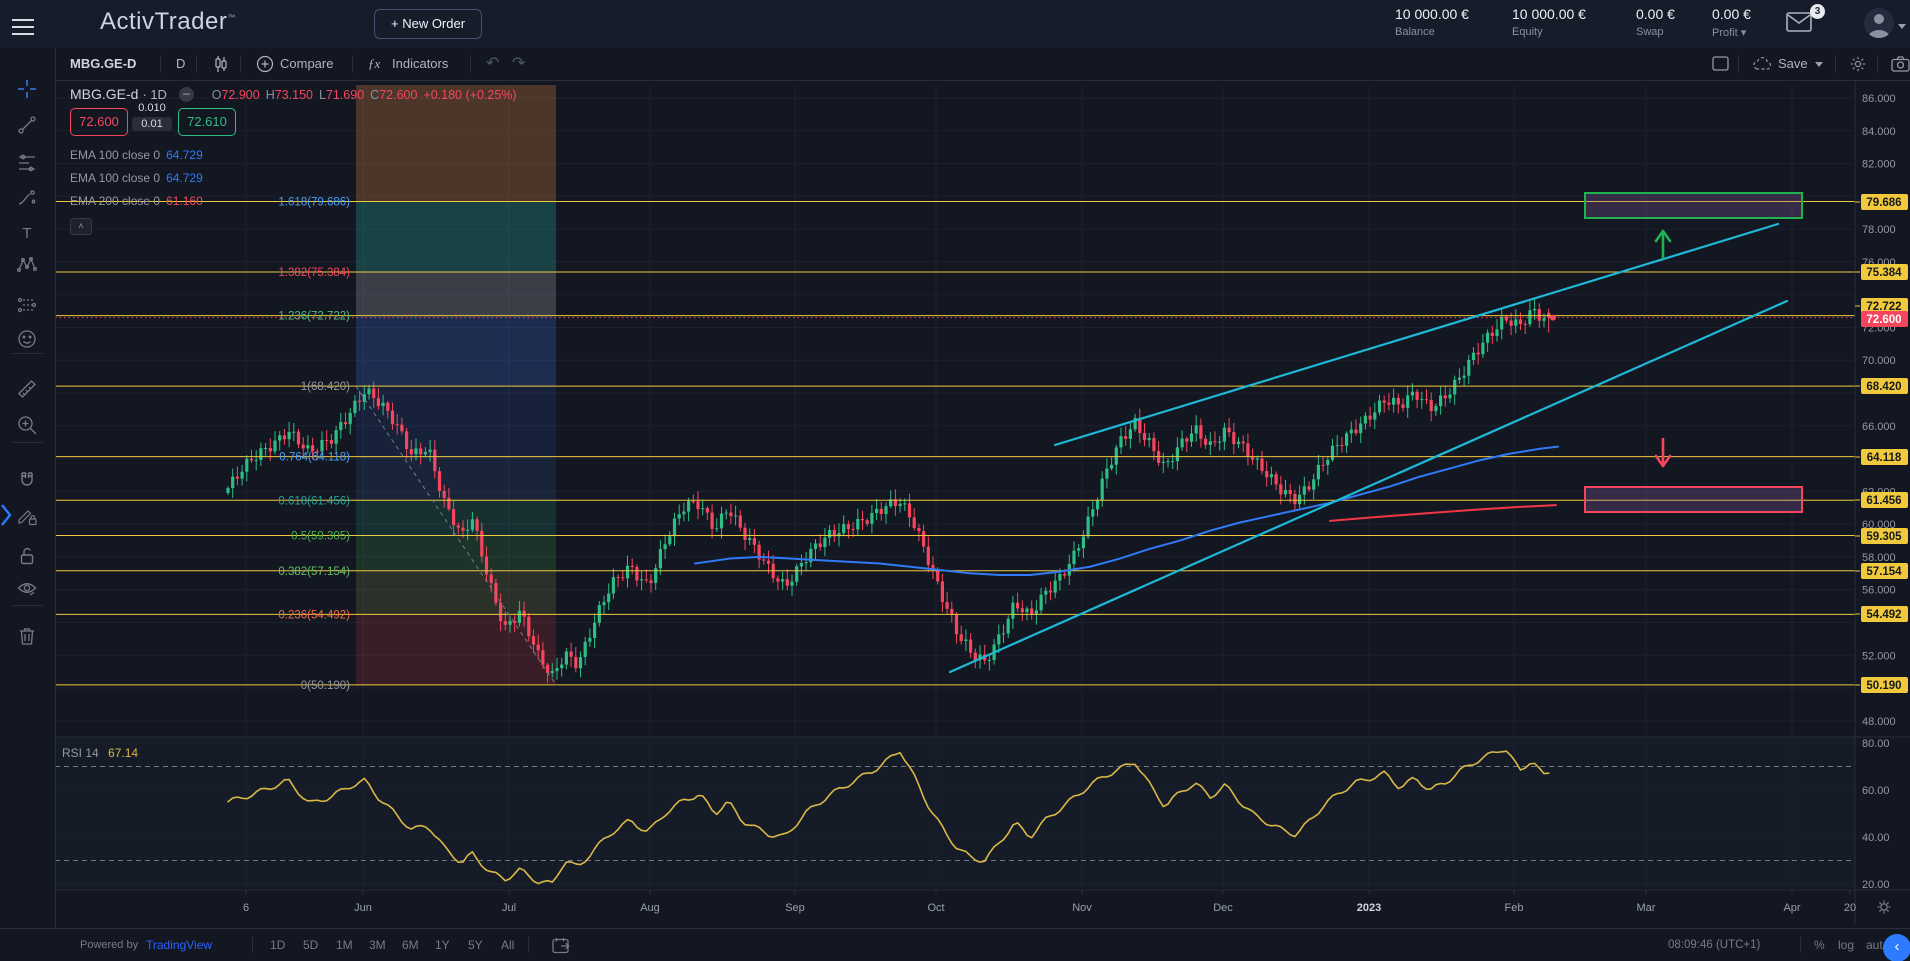  What do you see at coordinates (28, 200) in the screenshot?
I see `brush-icon` at bounding box center [28, 200].